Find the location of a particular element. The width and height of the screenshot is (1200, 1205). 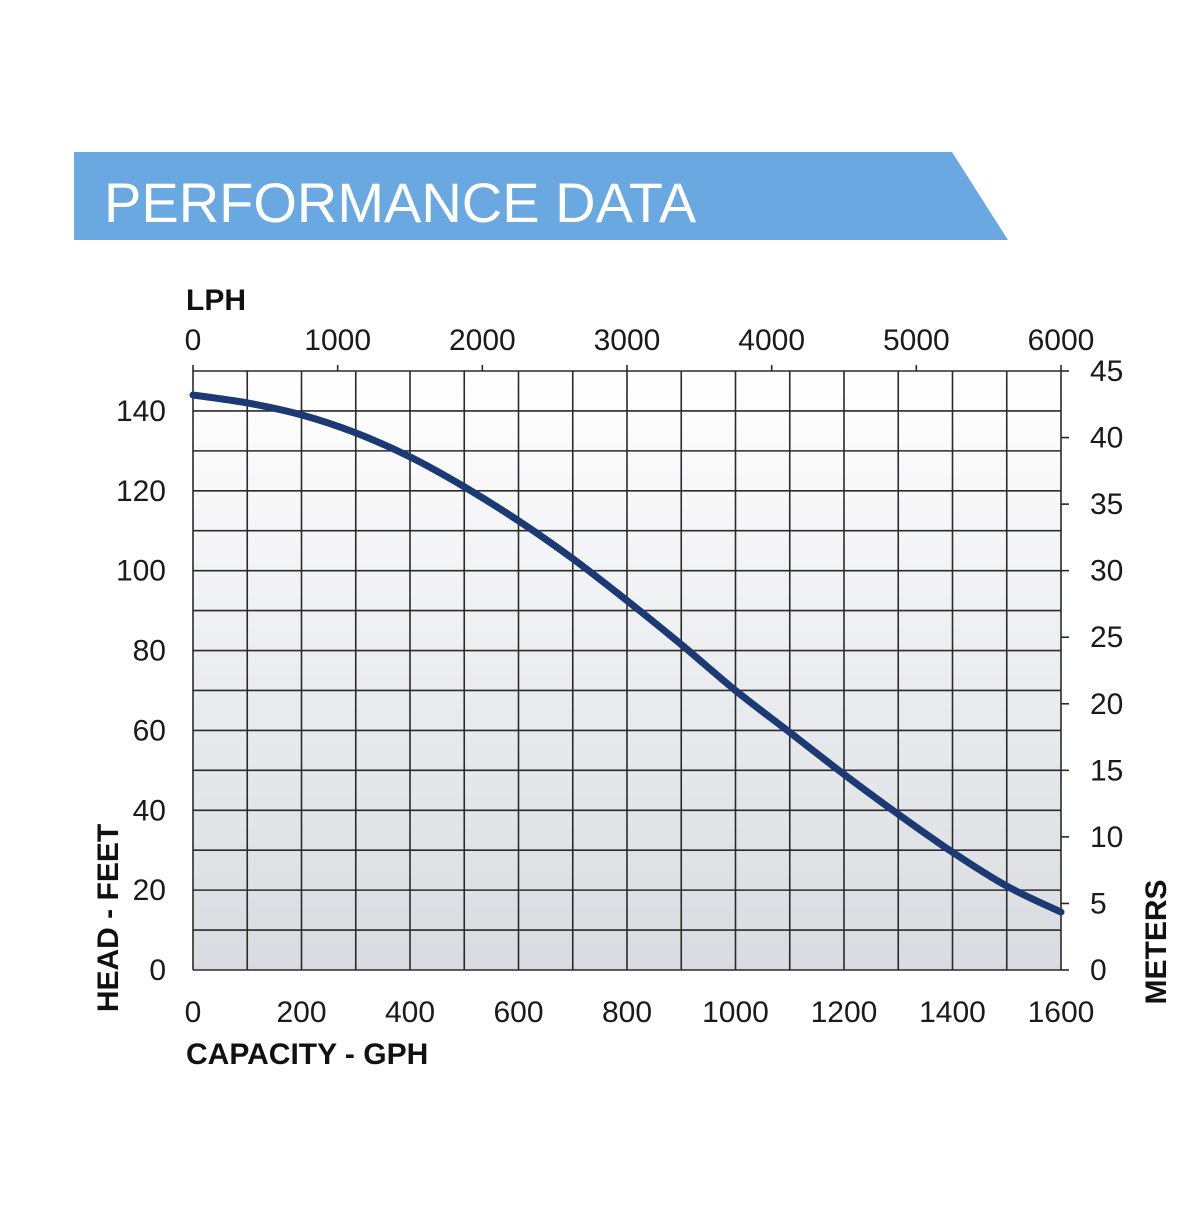

right-axis-label: METERS is located at coordinates (1156, 941).